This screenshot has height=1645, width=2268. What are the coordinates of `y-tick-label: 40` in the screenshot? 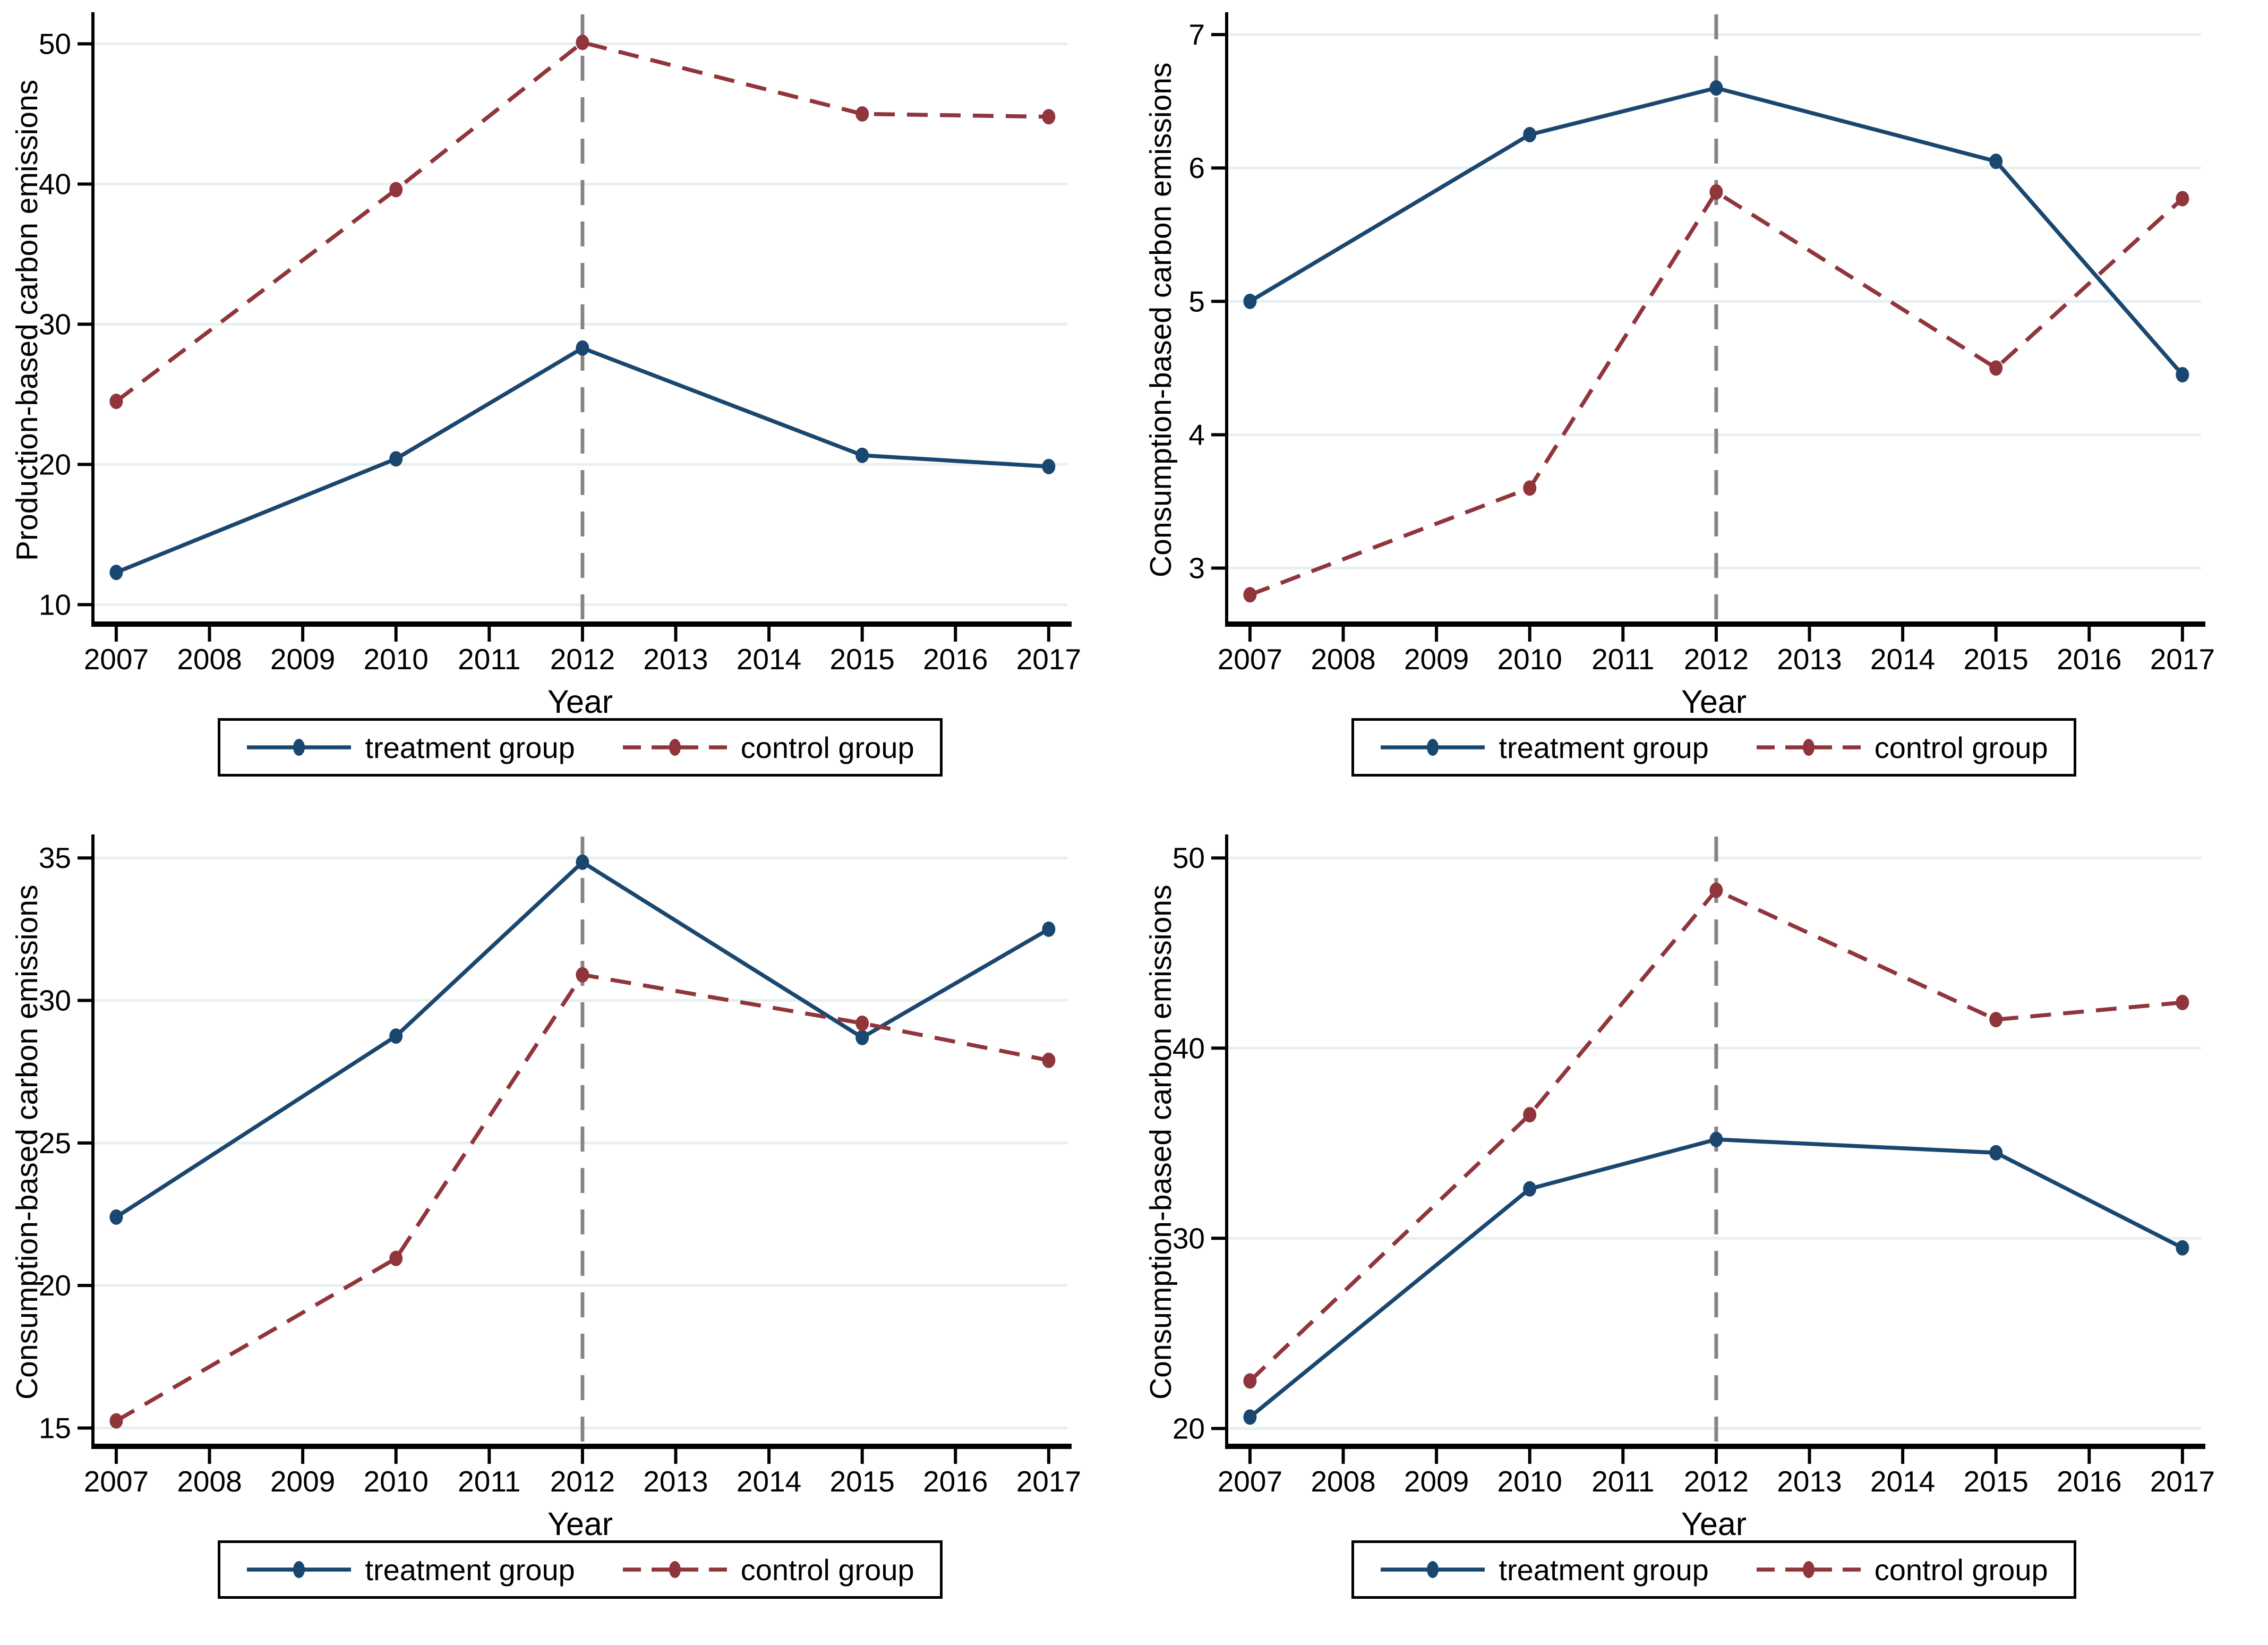 It's located at (55, 183).